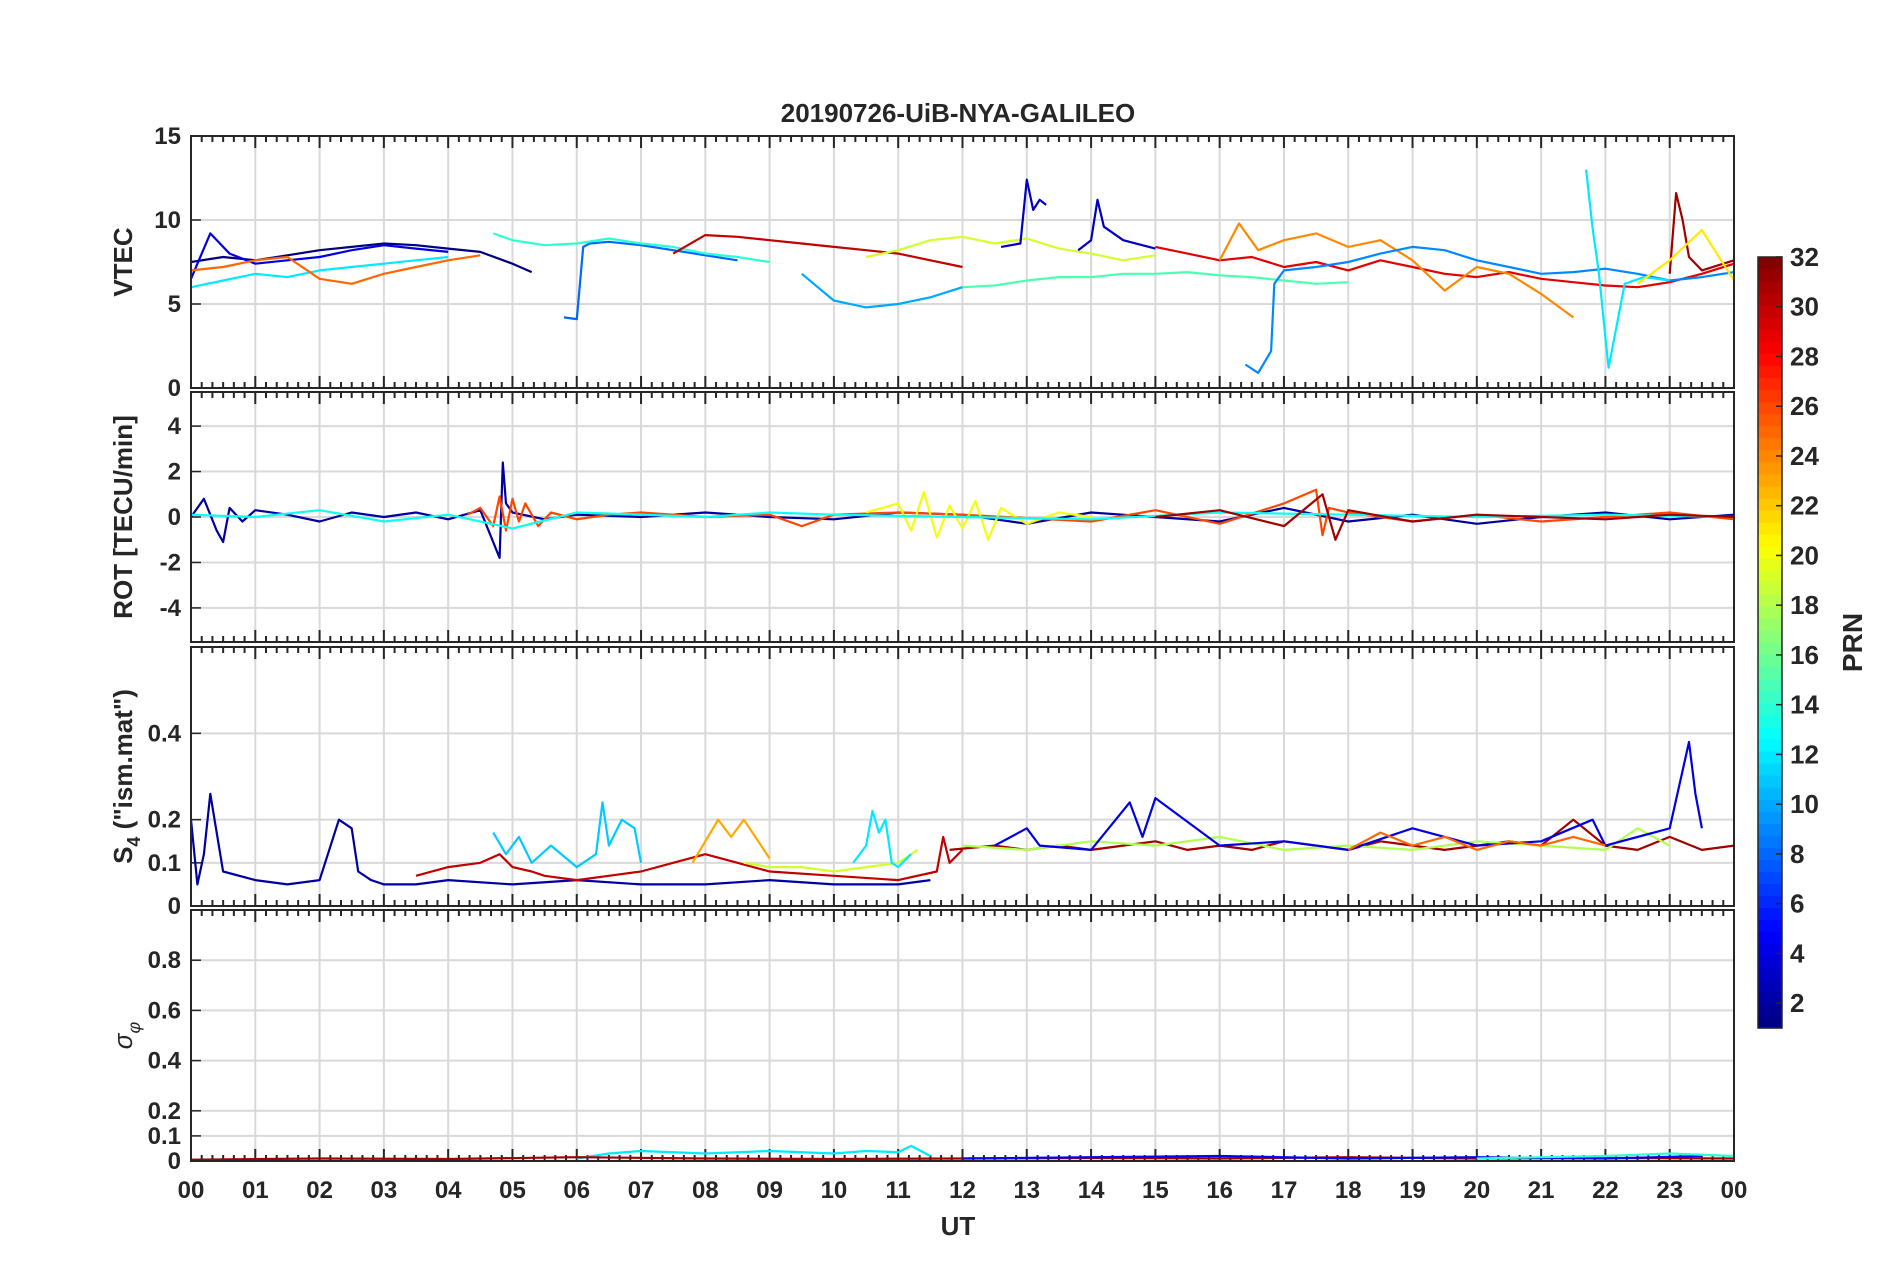  What do you see at coordinates (962, 1190) in the screenshot?
I see `x-tick-label: 12` at bounding box center [962, 1190].